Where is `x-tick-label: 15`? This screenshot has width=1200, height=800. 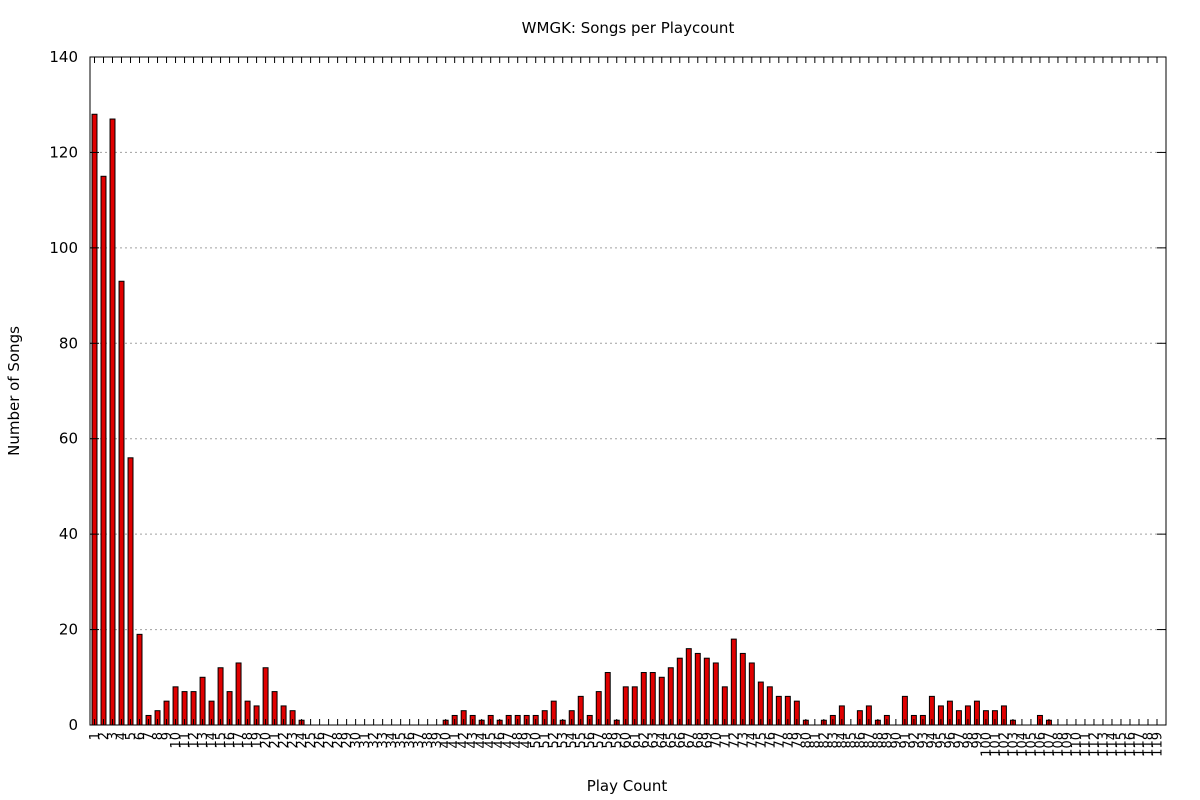
x-tick-label: 15 is located at coordinates (221, 740).